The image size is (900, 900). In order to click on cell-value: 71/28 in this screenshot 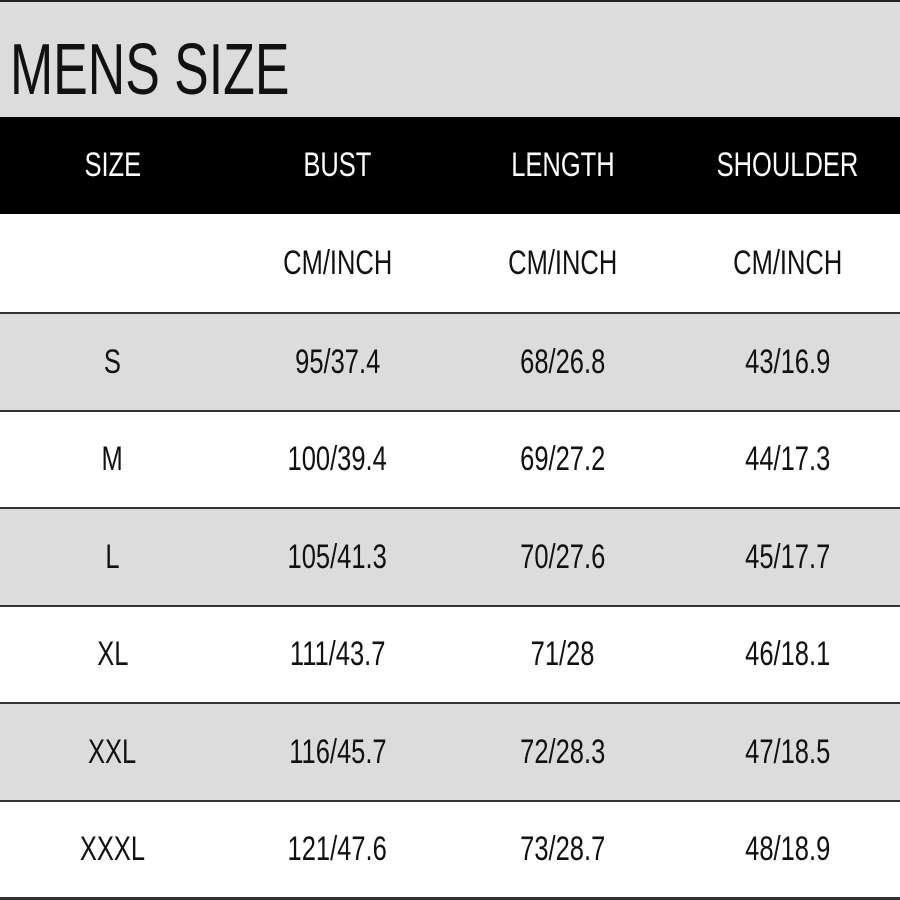, I will do `click(562, 654)`.